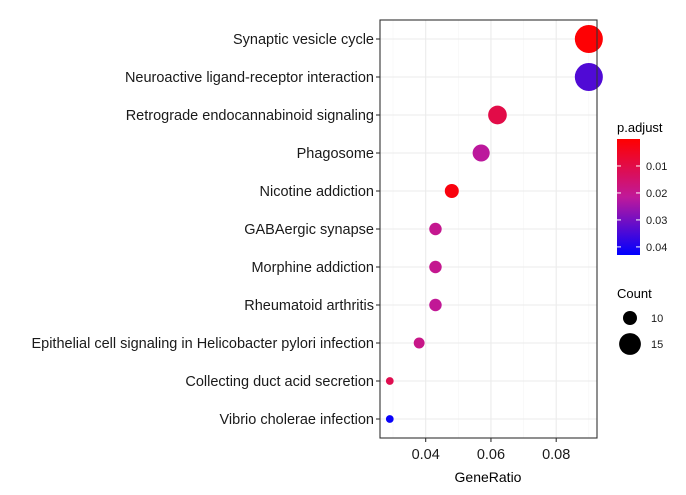 The width and height of the screenshot is (686, 495). I want to click on size-legend-title: Count, so click(634, 293).